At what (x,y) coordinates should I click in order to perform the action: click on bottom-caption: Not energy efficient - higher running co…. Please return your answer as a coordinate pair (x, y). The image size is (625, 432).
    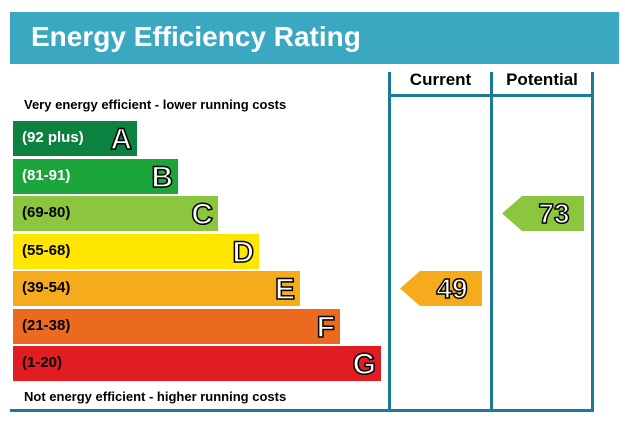
    Looking at the image, I should click on (155, 396).